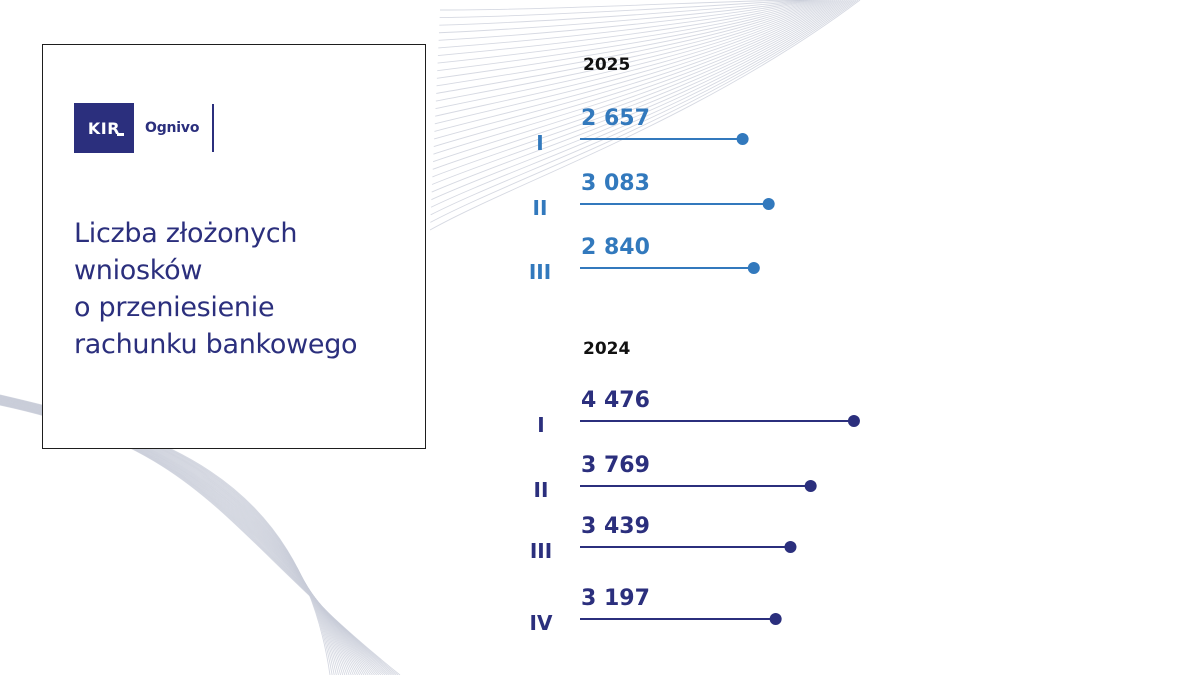 The width and height of the screenshot is (1200, 675). I want to click on value-label: 3 083, so click(615, 183).